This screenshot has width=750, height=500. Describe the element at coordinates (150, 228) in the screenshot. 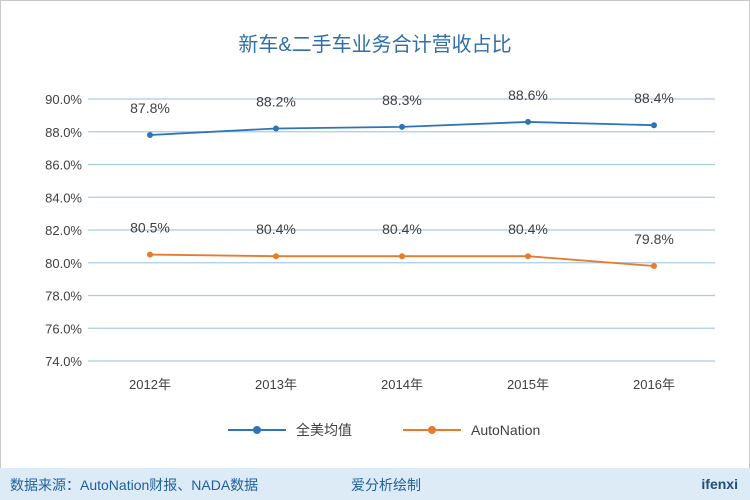

I see `data-label: 80.5%` at that location.